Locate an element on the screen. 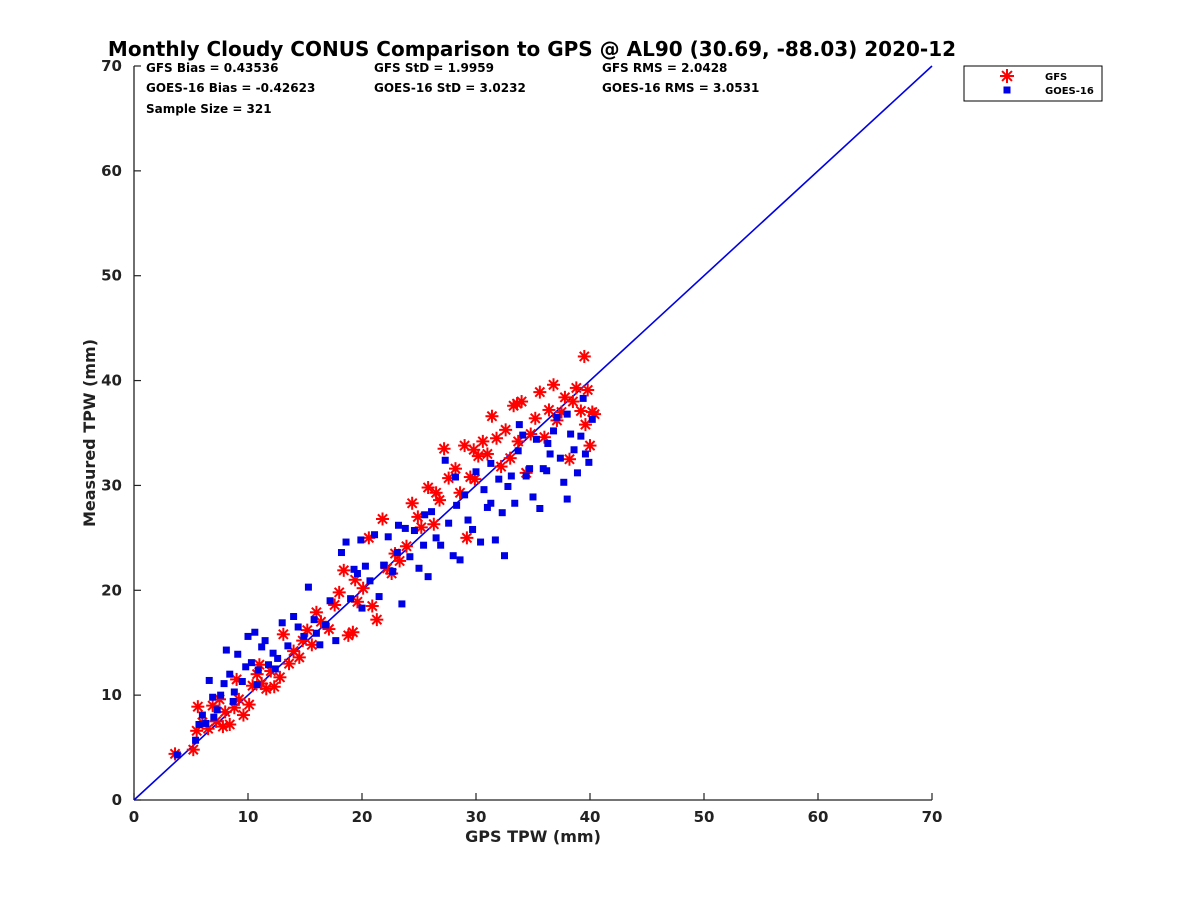 This screenshot has width=1200, height=900. x-tick-label: 50 is located at coordinates (704, 817).